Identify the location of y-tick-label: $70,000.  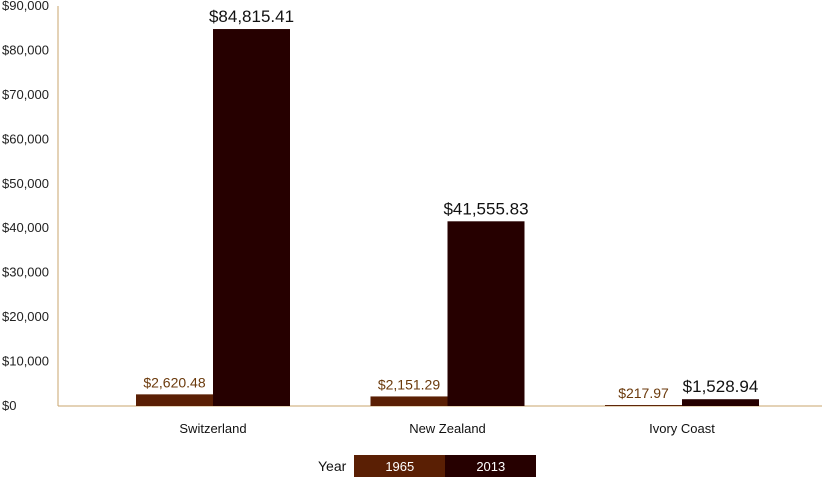
(25, 94).